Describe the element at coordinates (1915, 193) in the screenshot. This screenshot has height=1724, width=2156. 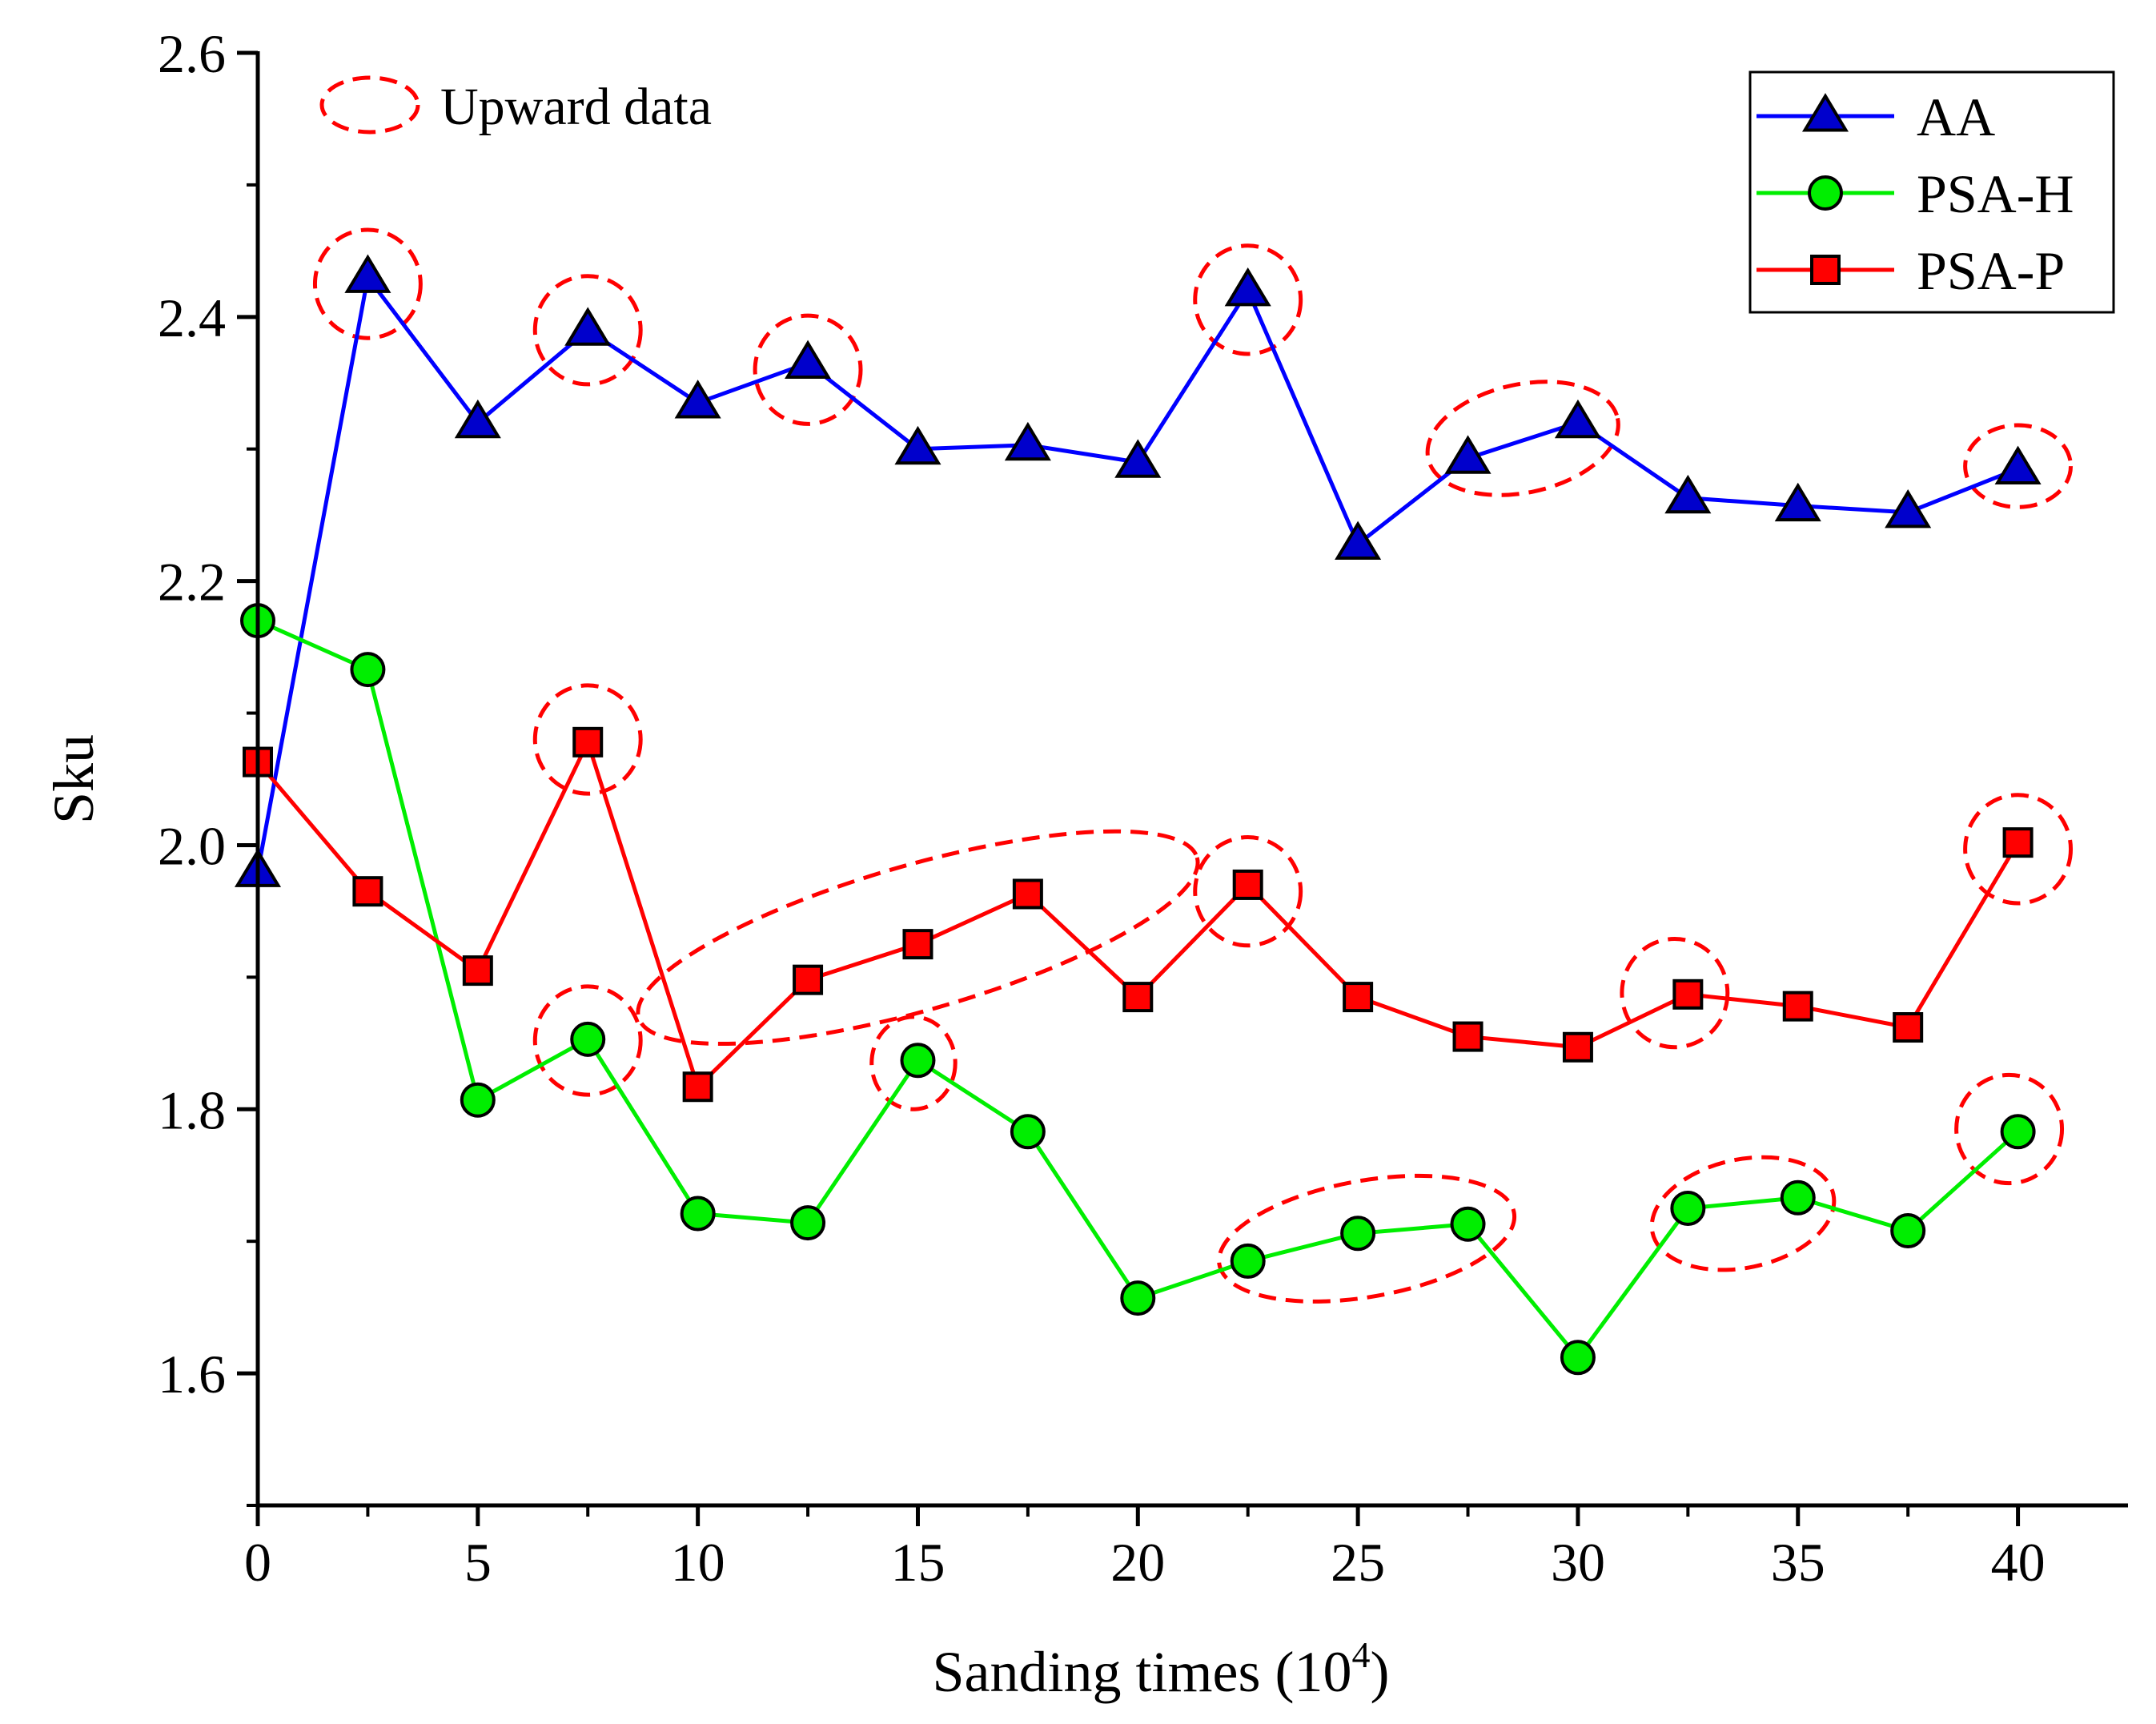
I see `legend-entry-psa-h: PSA-H` at that location.